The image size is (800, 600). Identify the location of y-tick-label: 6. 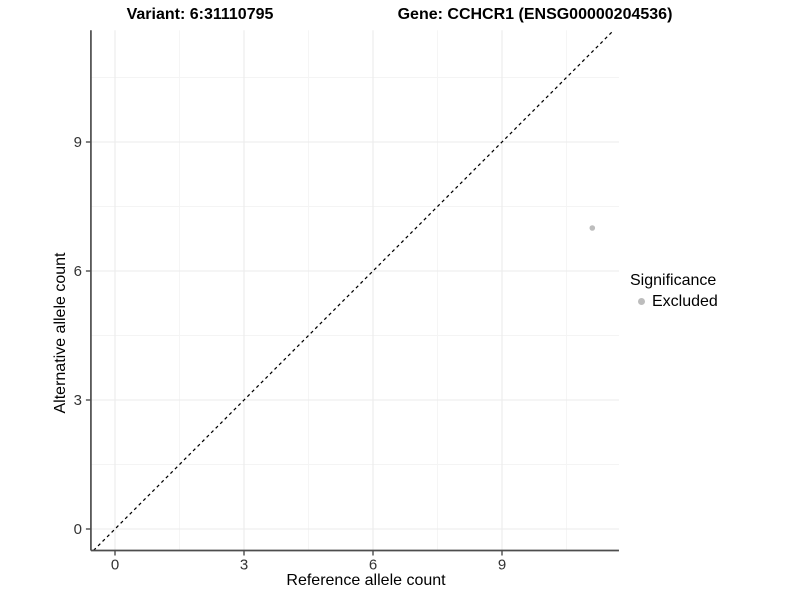
(78, 271).